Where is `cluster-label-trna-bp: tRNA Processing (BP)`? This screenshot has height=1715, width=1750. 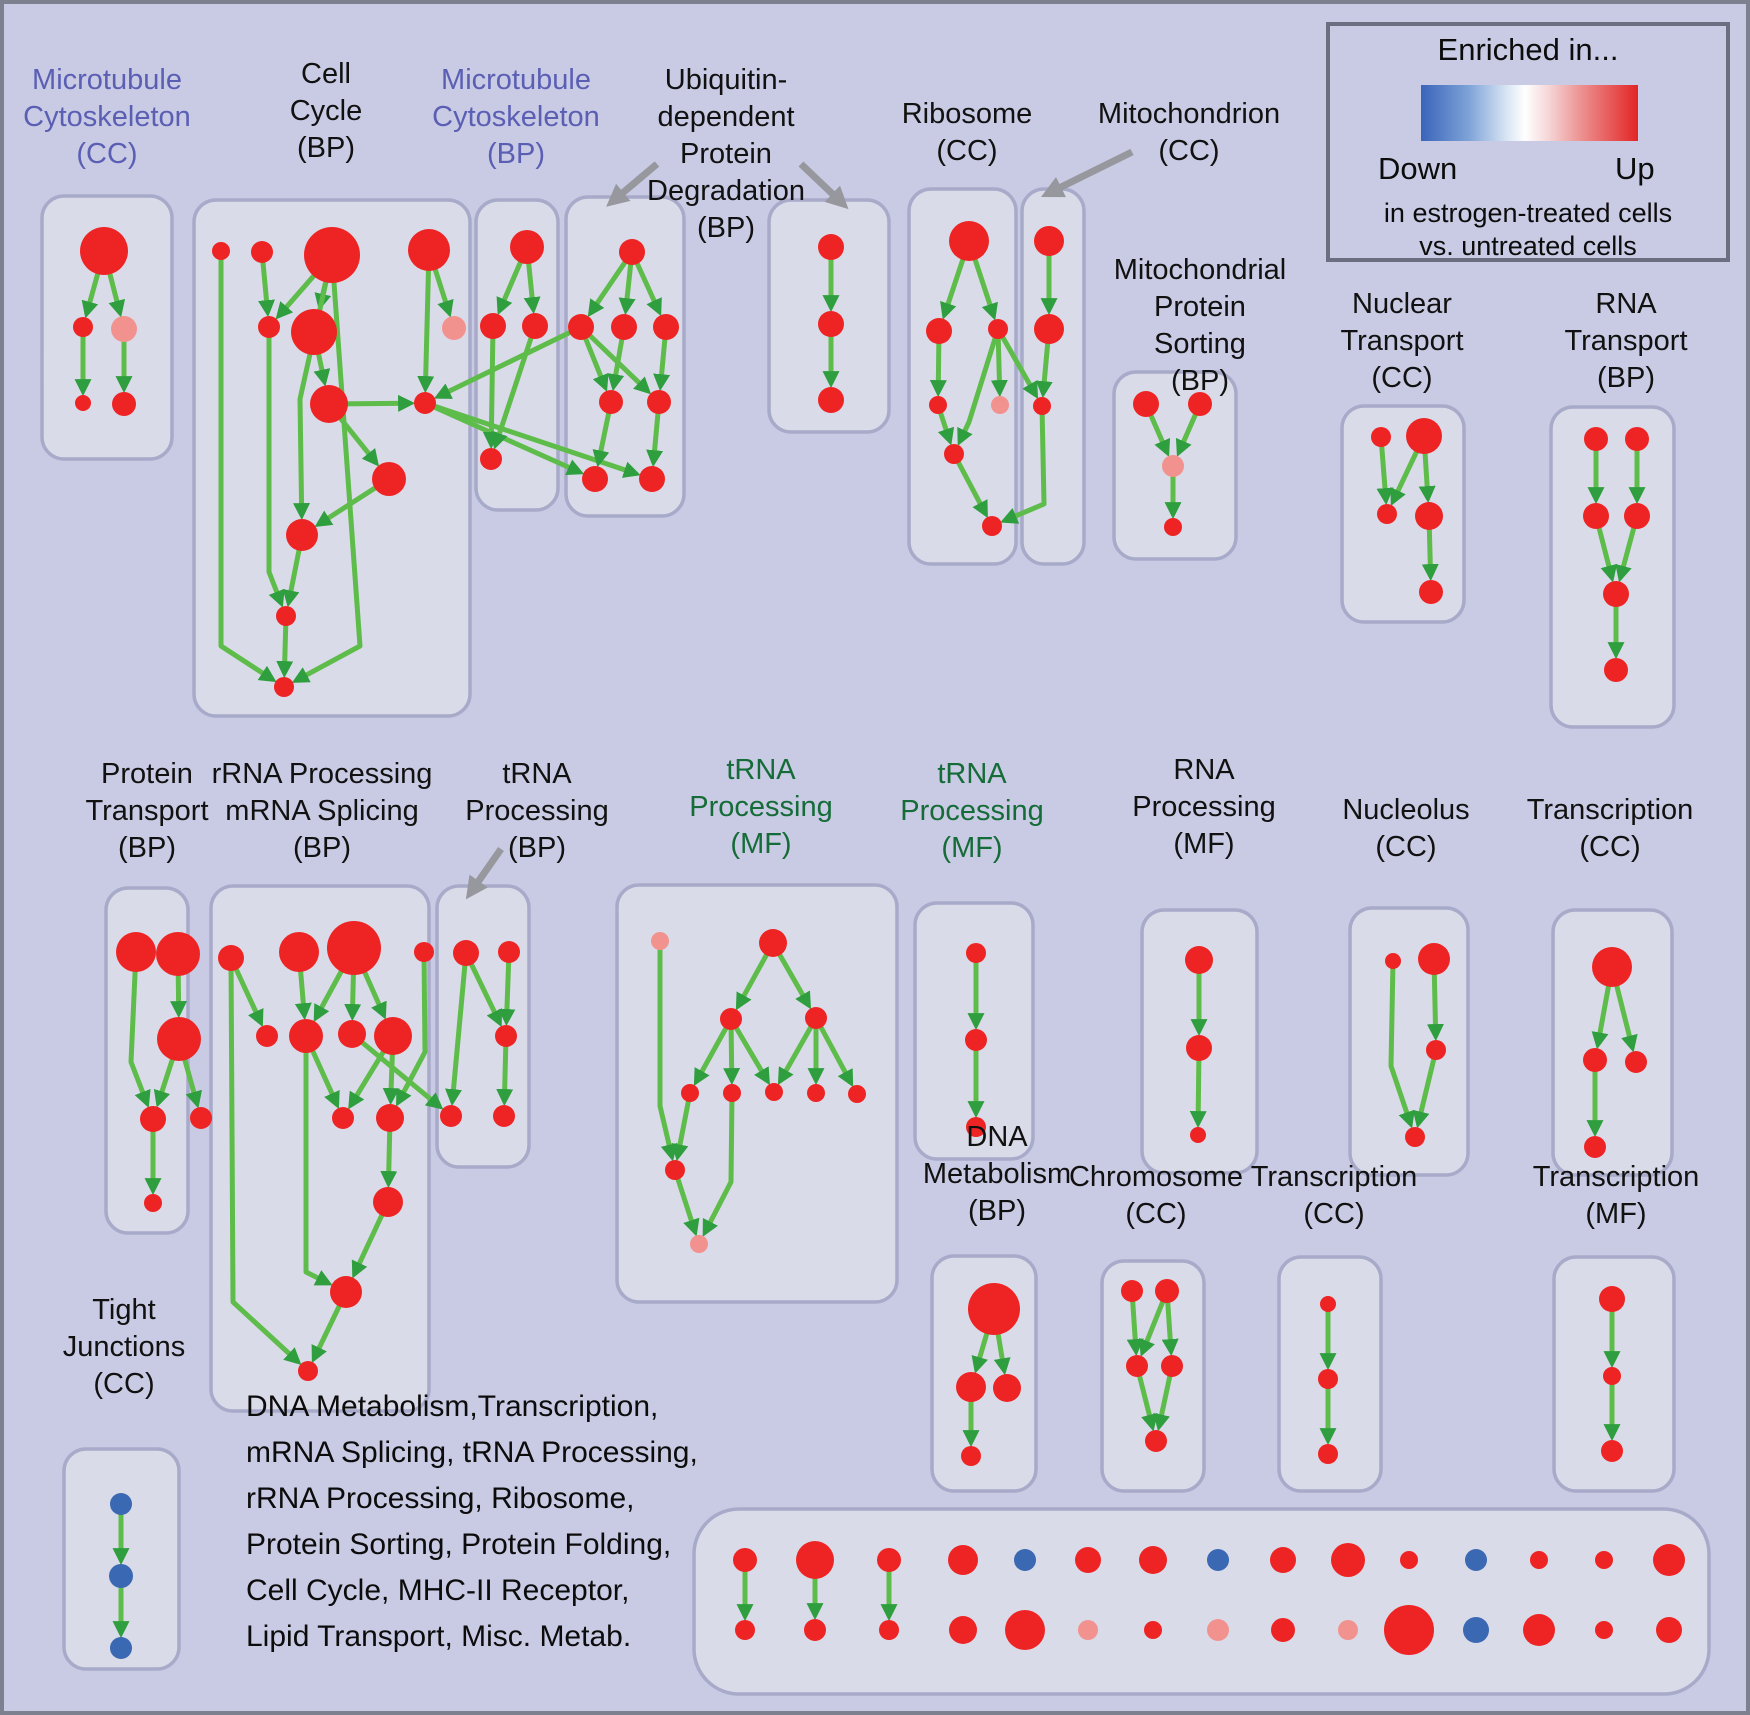 cluster-label-trna-bp: tRNA Processing (BP) is located at coordinates (537, 811).